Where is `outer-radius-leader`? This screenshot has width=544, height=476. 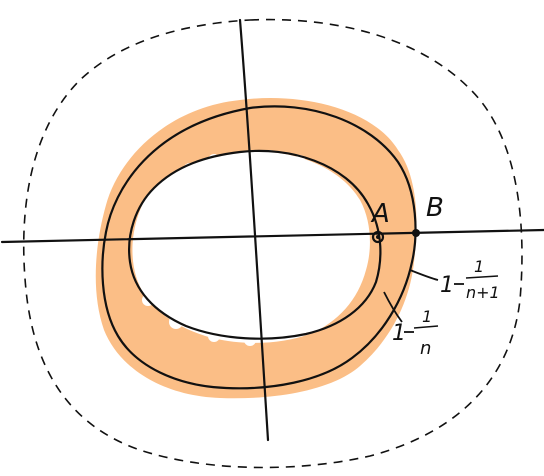
outer-radius-leader is located at coordinates (424, 275).